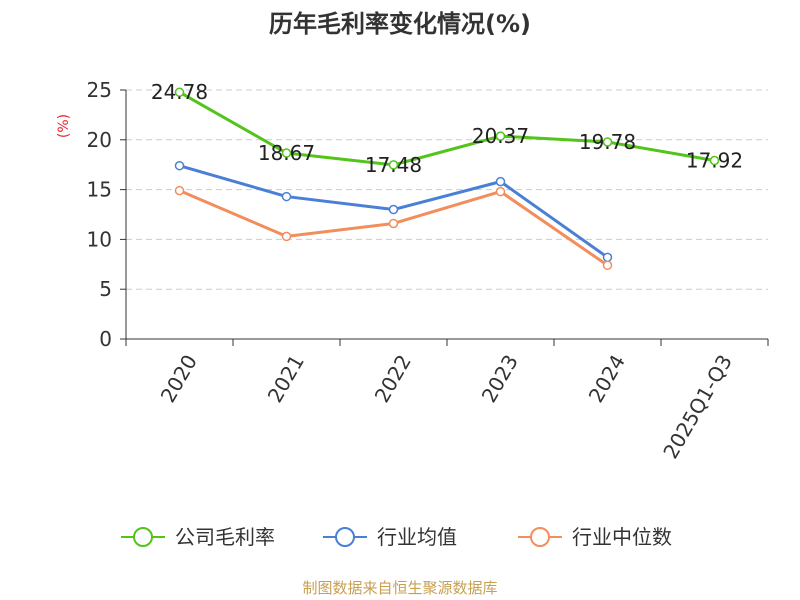 The height and width of the screenshot is (600, 800). I want to click on data-label-0-1: 18.67, so click(286, 153).